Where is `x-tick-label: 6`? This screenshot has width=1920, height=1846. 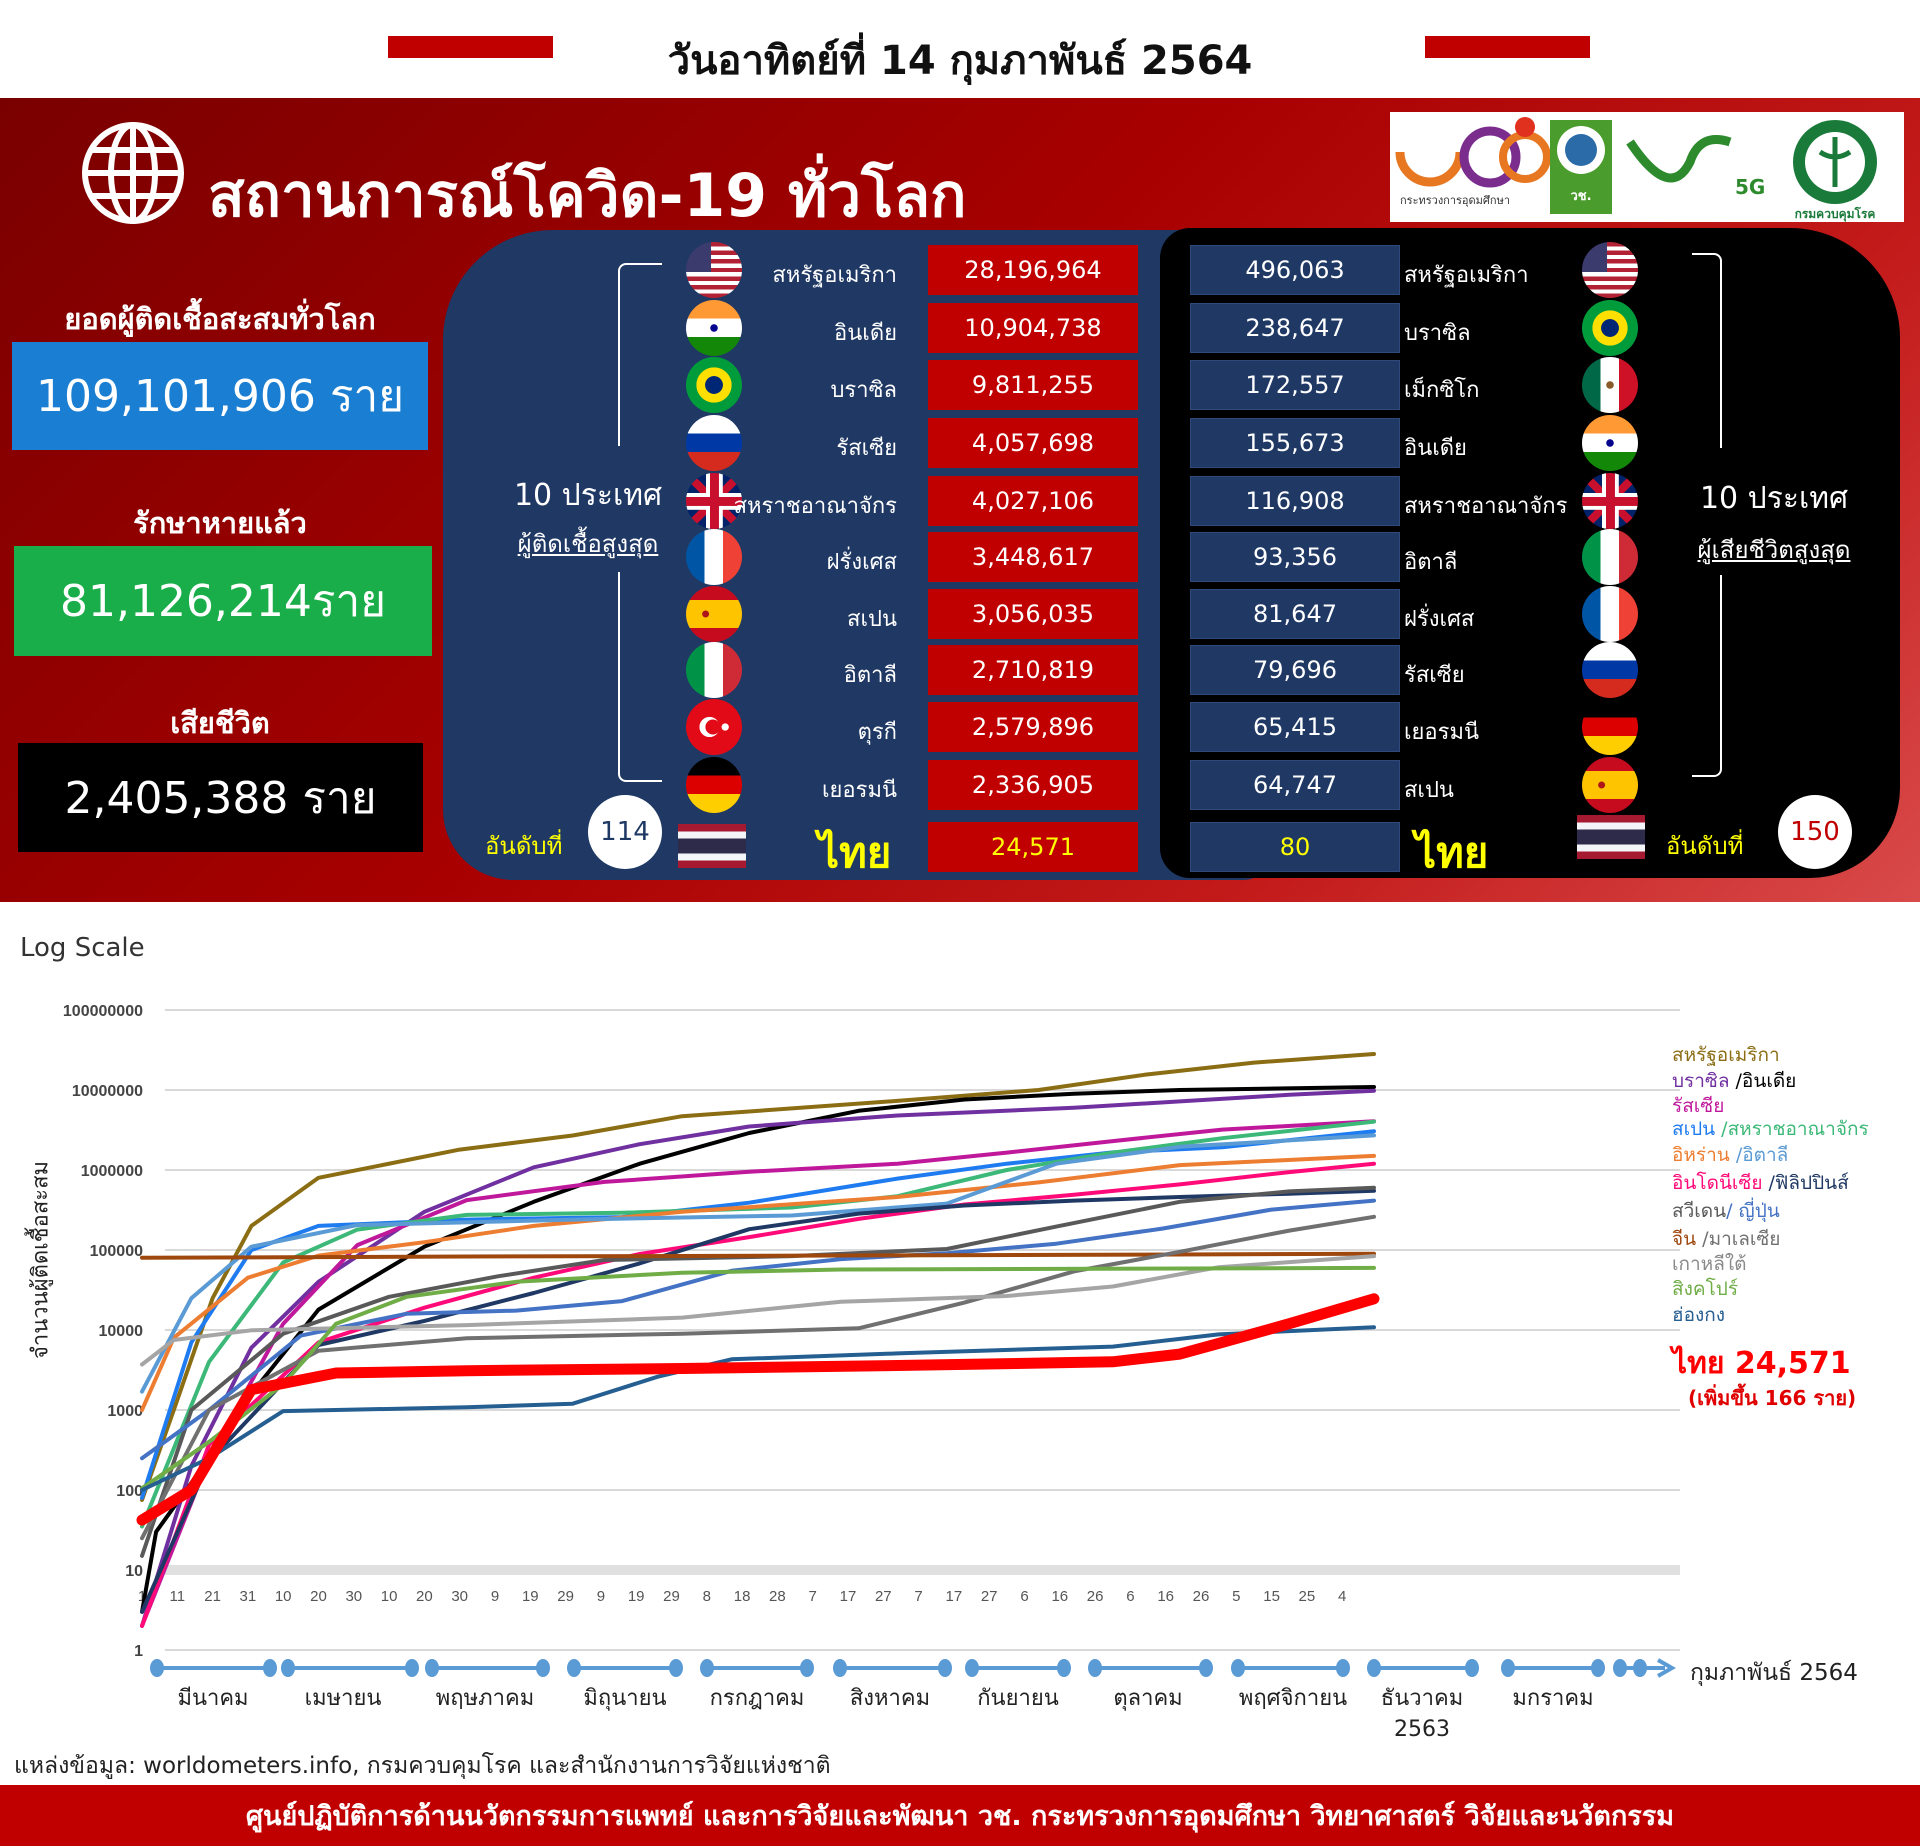 x-tick-label: 6 is located at coordinates (1130, 1596).